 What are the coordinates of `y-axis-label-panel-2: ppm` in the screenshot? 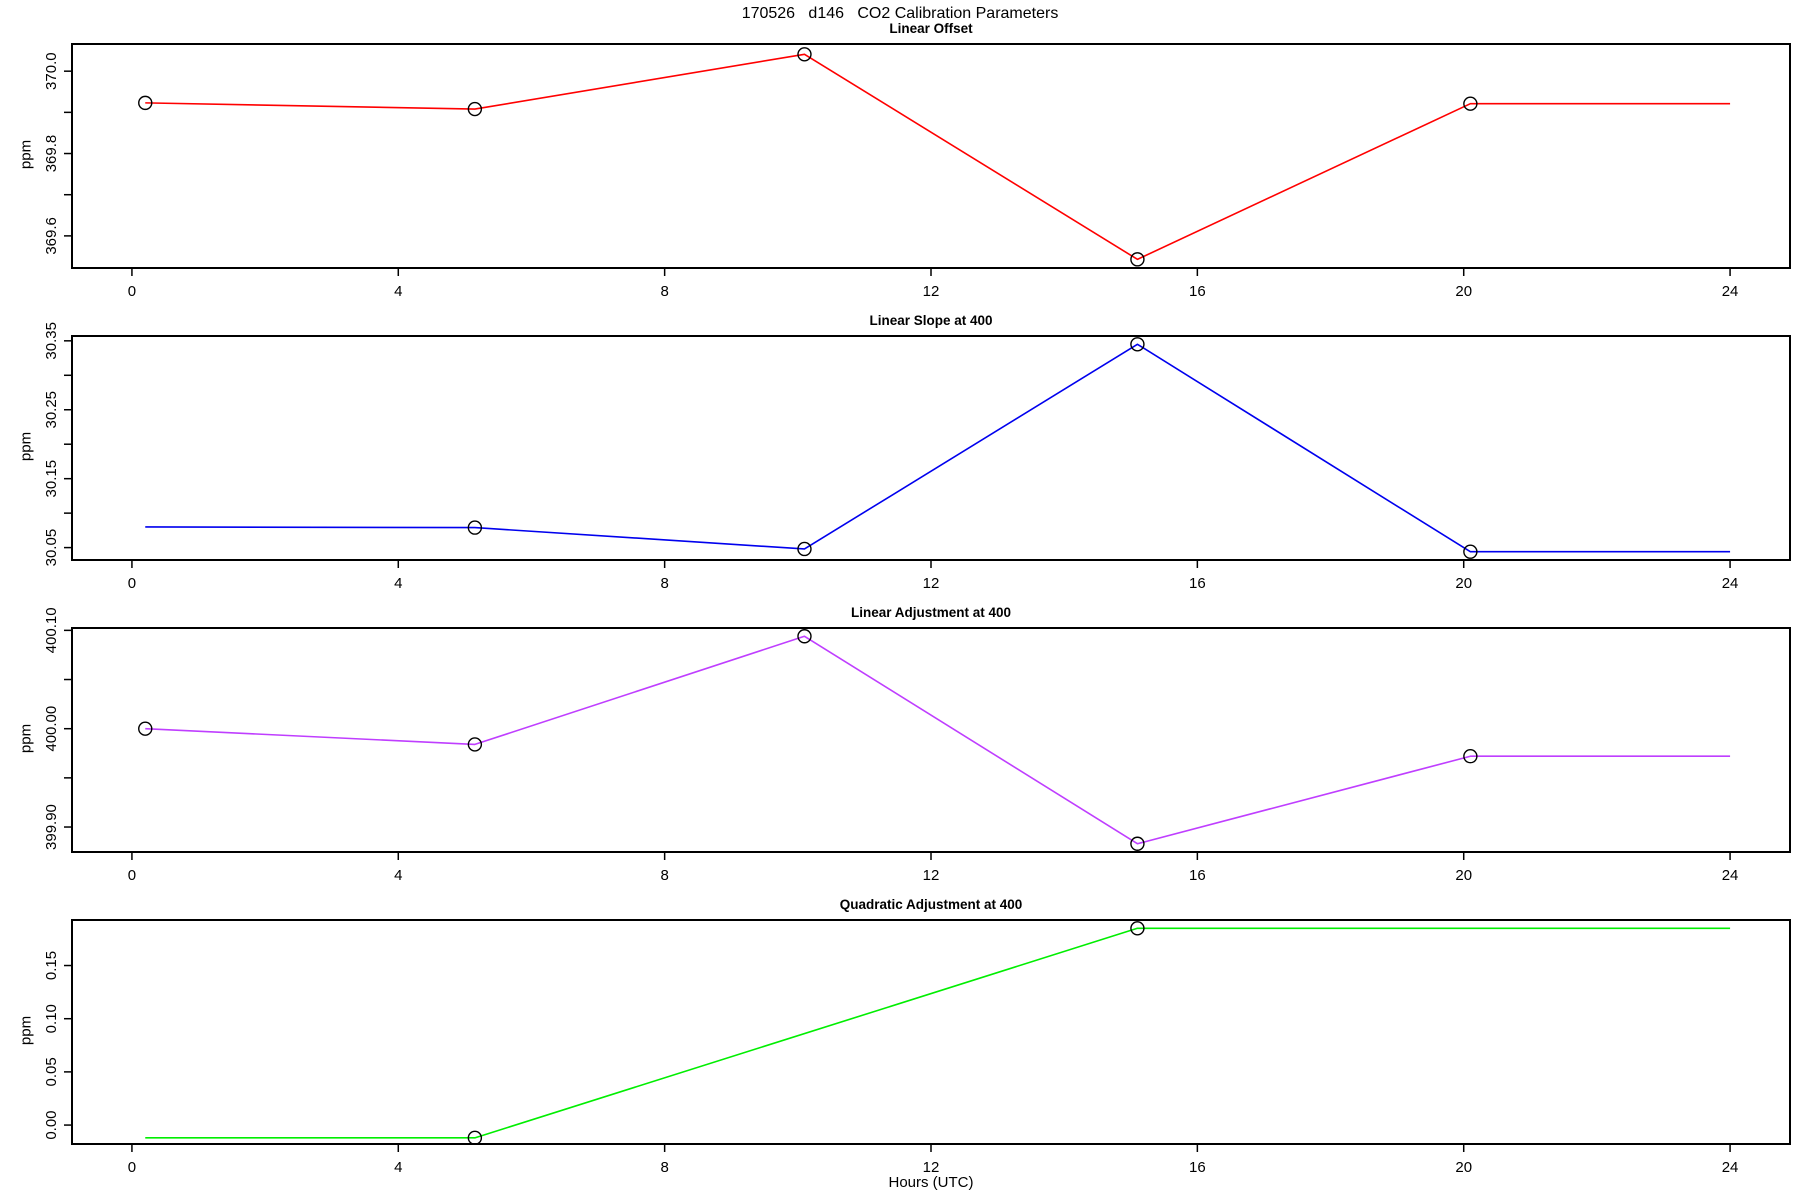 It's located at (26, 446).